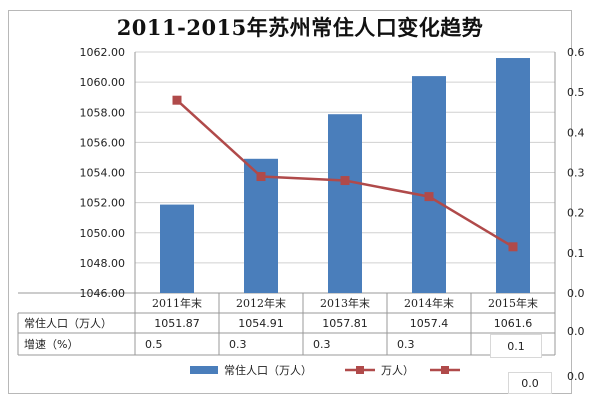 The height and width of the screenshot is (400, 600). I want to click on chart-title: 2011-2015年苏州常住人口变化趋势, so click(300, 27).